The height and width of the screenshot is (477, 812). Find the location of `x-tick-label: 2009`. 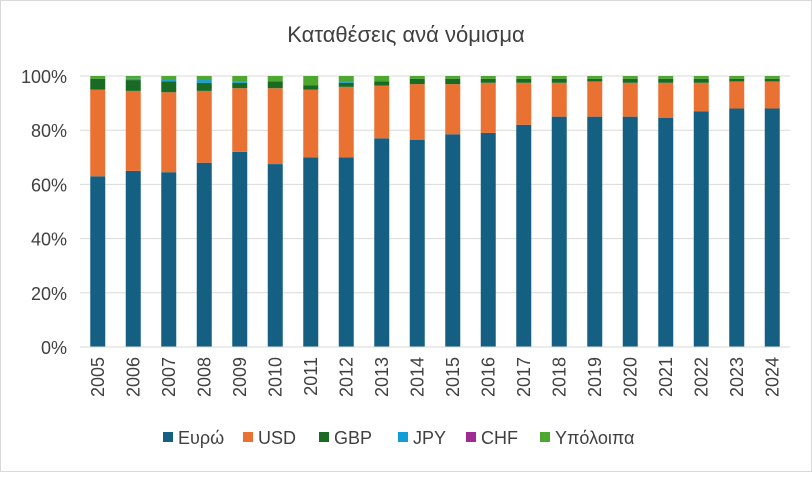

x-tick-label: 2009 is located at coordinates (240, 377).